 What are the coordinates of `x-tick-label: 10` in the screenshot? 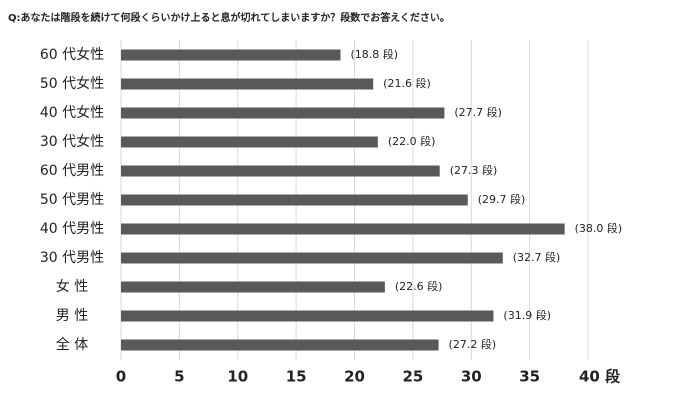 It's located at (237, 377).